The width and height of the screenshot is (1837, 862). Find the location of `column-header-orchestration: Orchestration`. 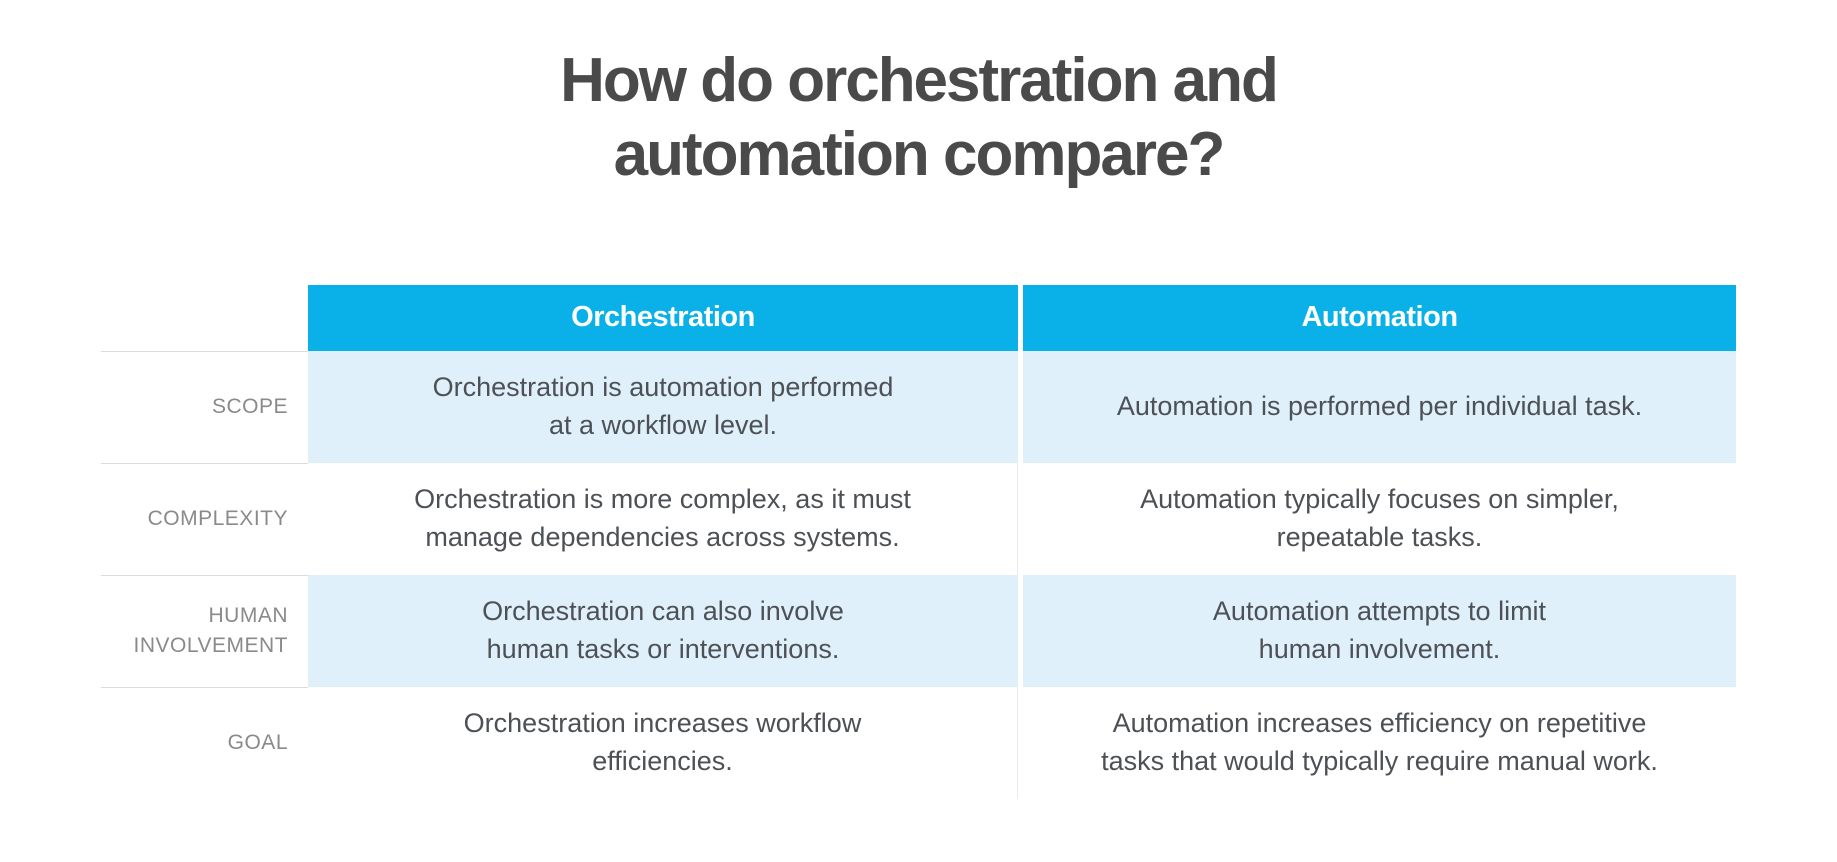

column-header-orchestration: Orchestration is located at coordinates (663, 317).